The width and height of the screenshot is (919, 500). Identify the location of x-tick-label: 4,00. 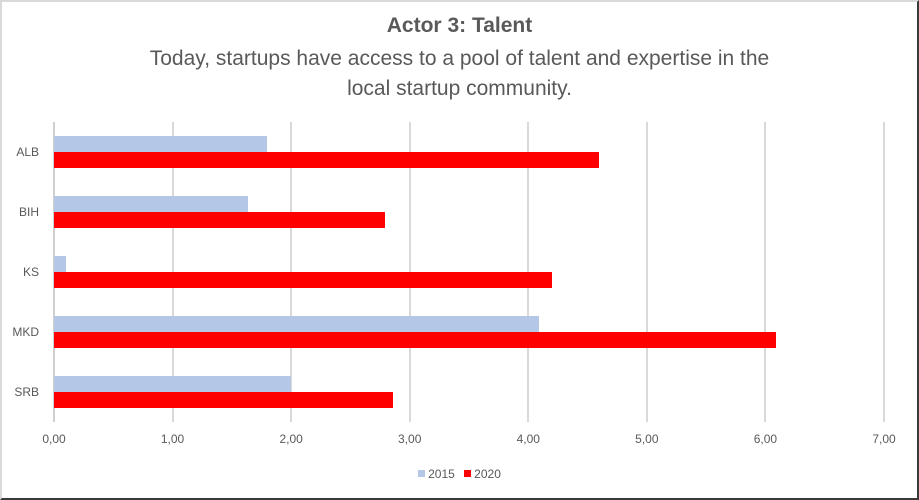
(528, 439).